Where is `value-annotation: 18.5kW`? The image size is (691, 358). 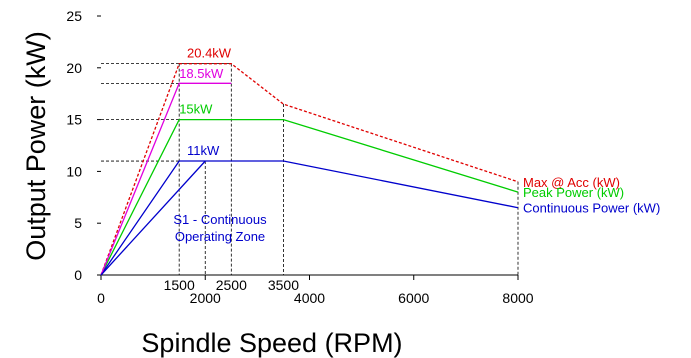 value-annotation: 18.5kW is located at coordinates (201, 73).